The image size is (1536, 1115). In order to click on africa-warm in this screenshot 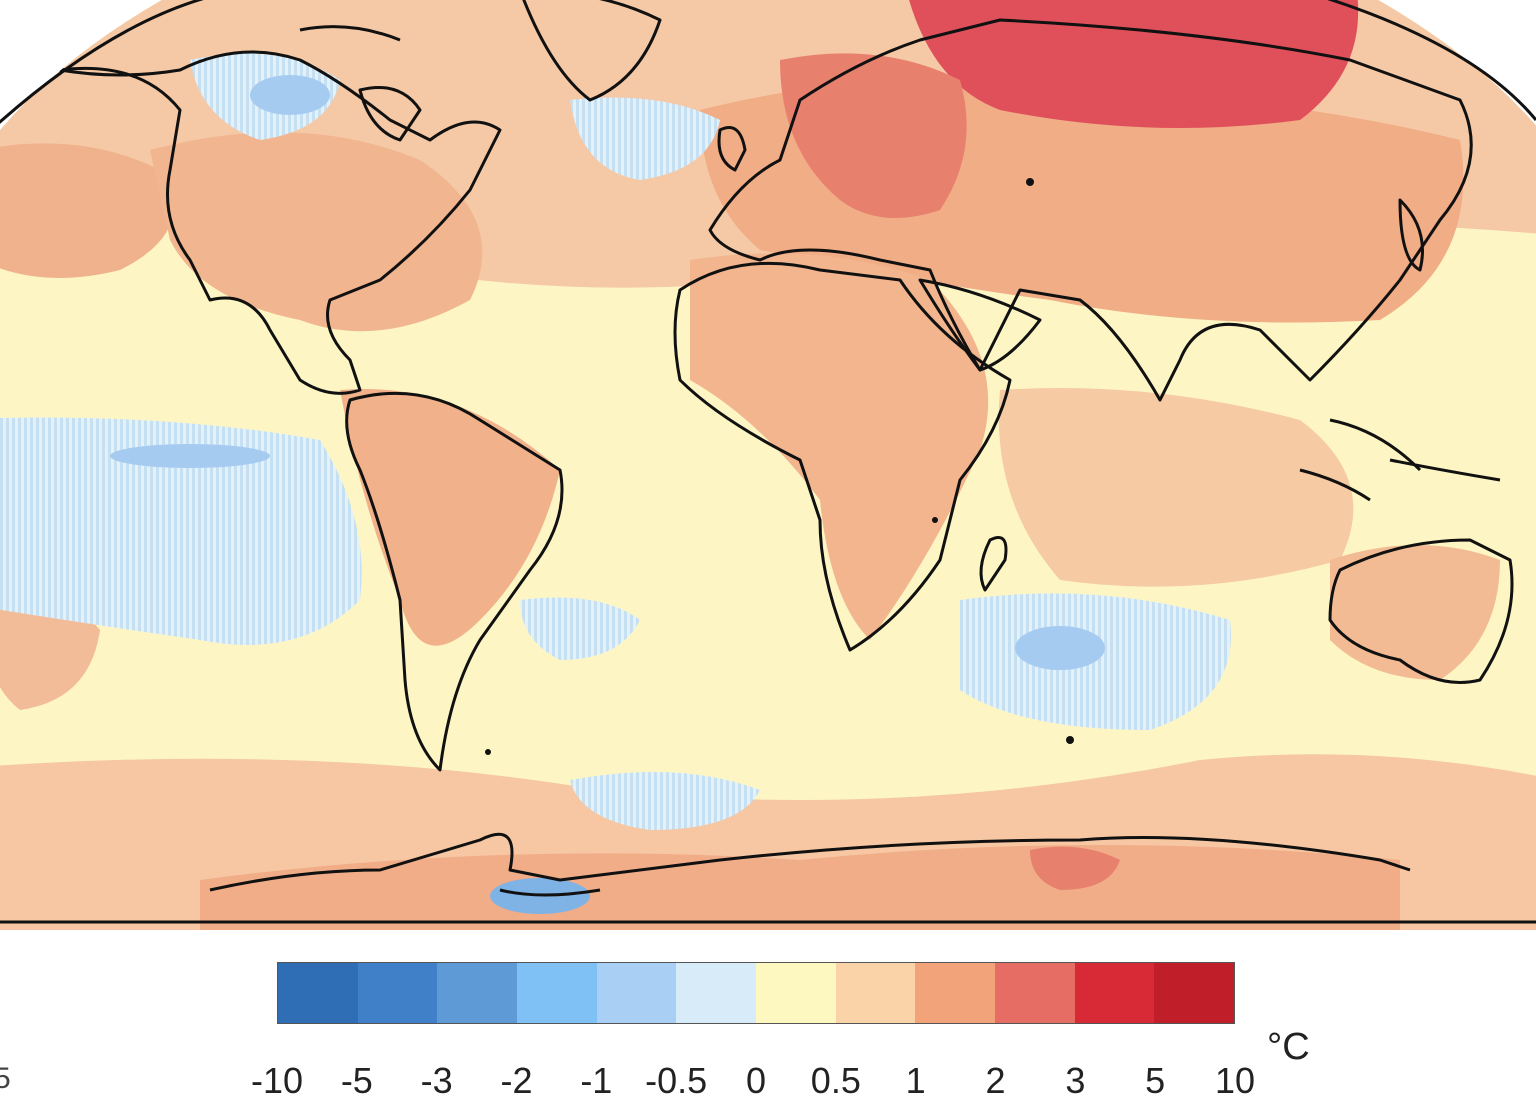, I will do `click(839, 447)`.